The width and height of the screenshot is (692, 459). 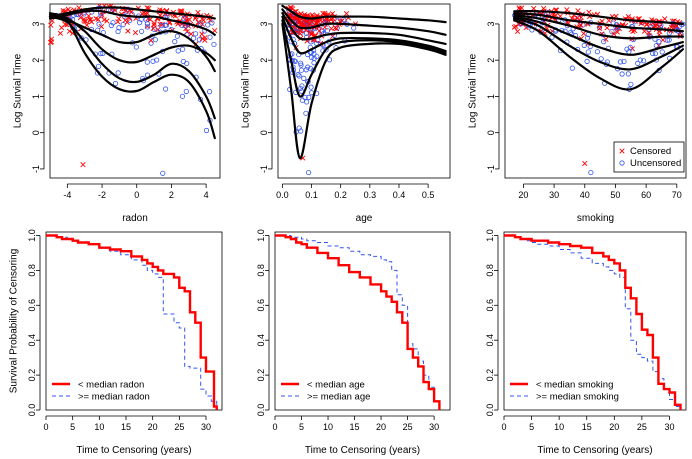 I want to click on x-tick-label: 4, so click(x=206, y=195).